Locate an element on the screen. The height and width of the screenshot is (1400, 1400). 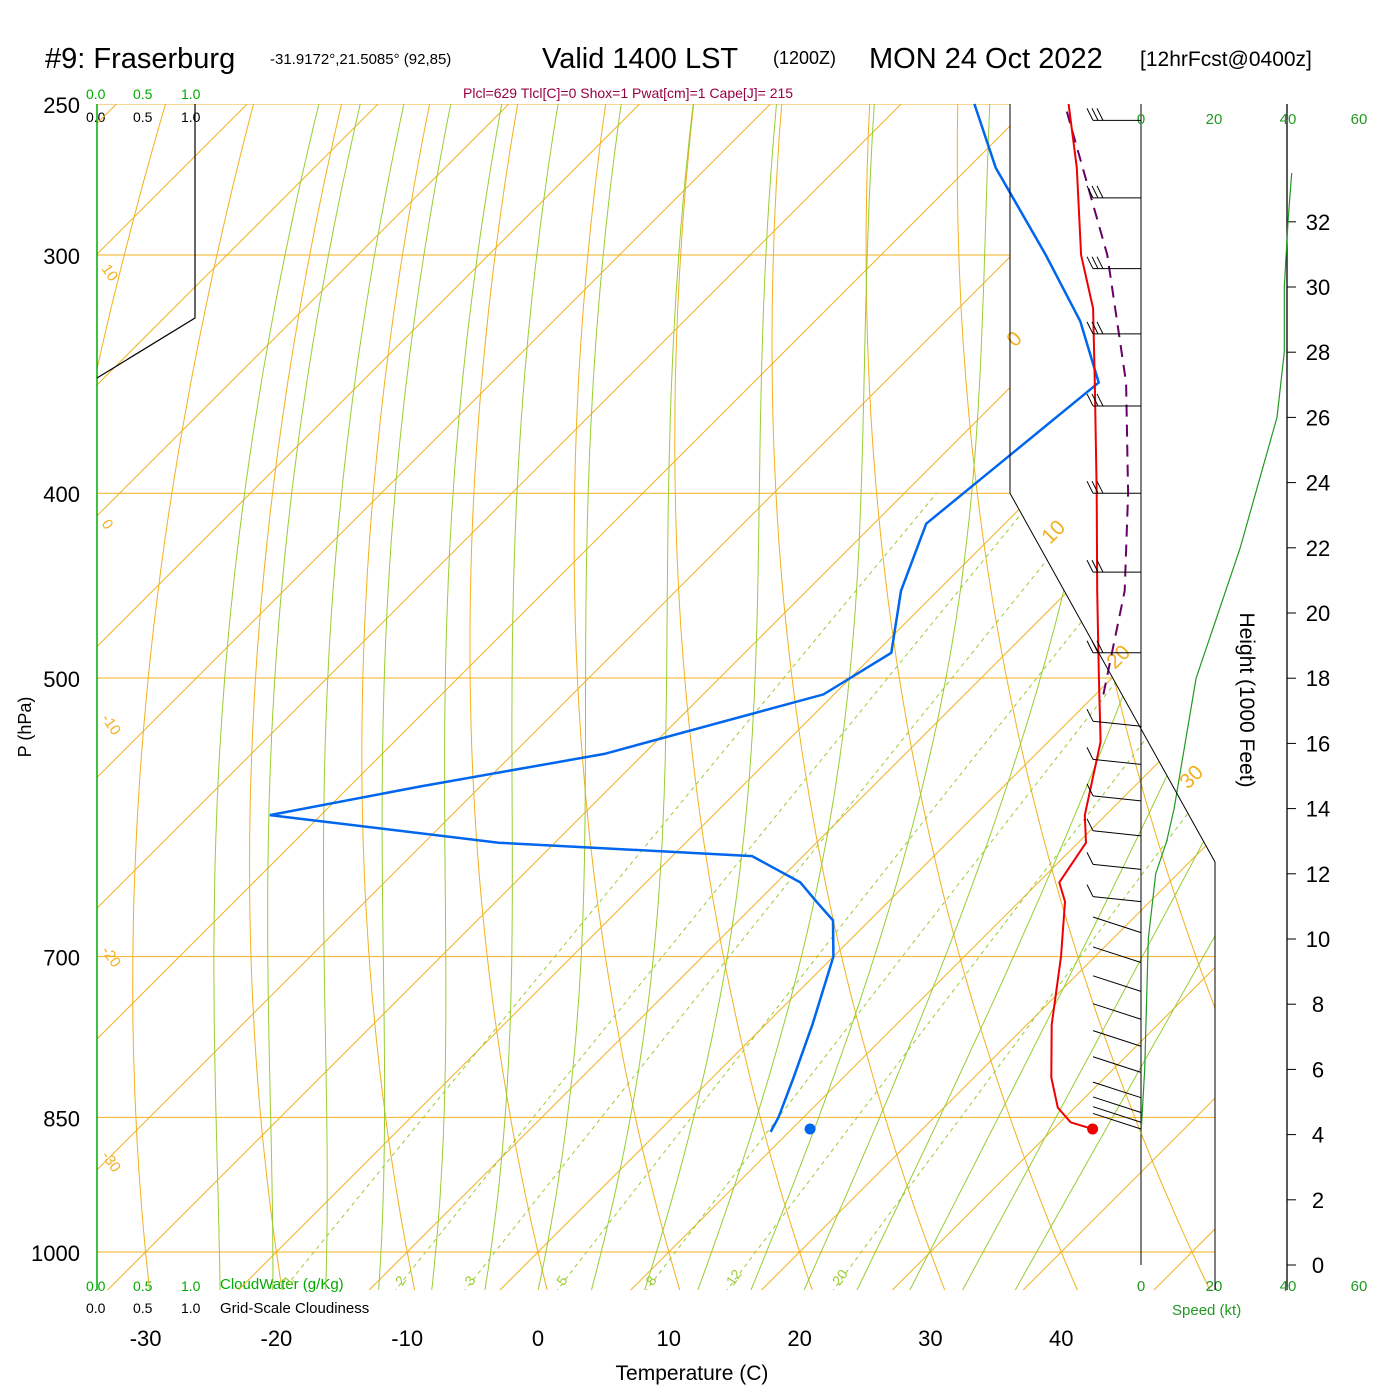
height-tick-label: 0 is located at coordinates (1318, 1265).